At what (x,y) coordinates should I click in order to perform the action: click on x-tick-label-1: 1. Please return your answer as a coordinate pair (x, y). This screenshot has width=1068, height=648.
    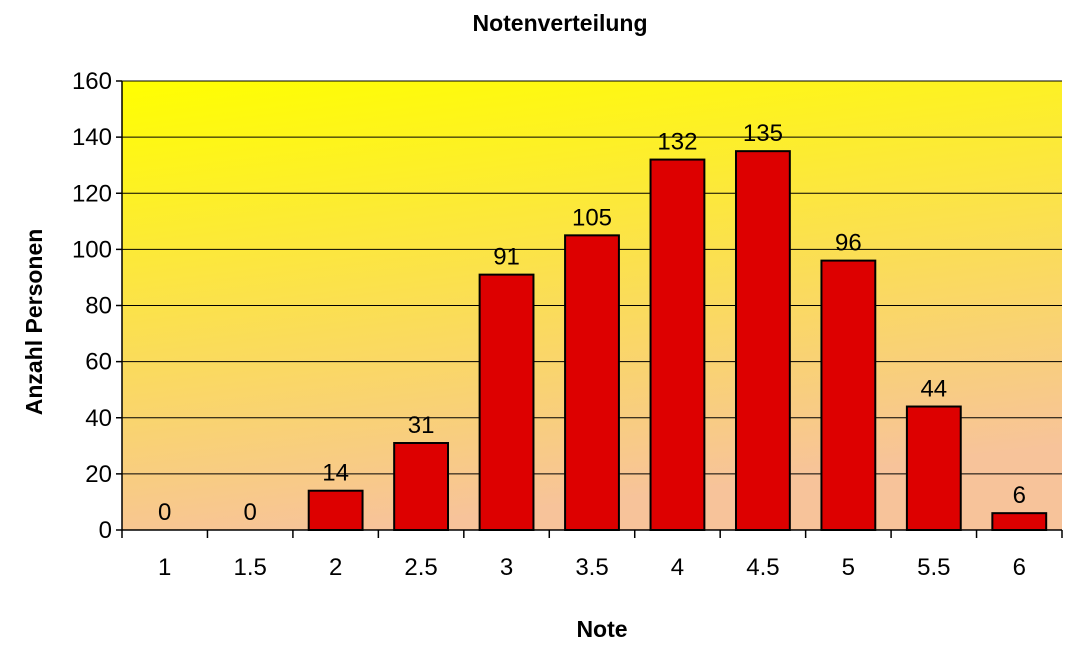
    Looking at the image, I should click on (164, 567).